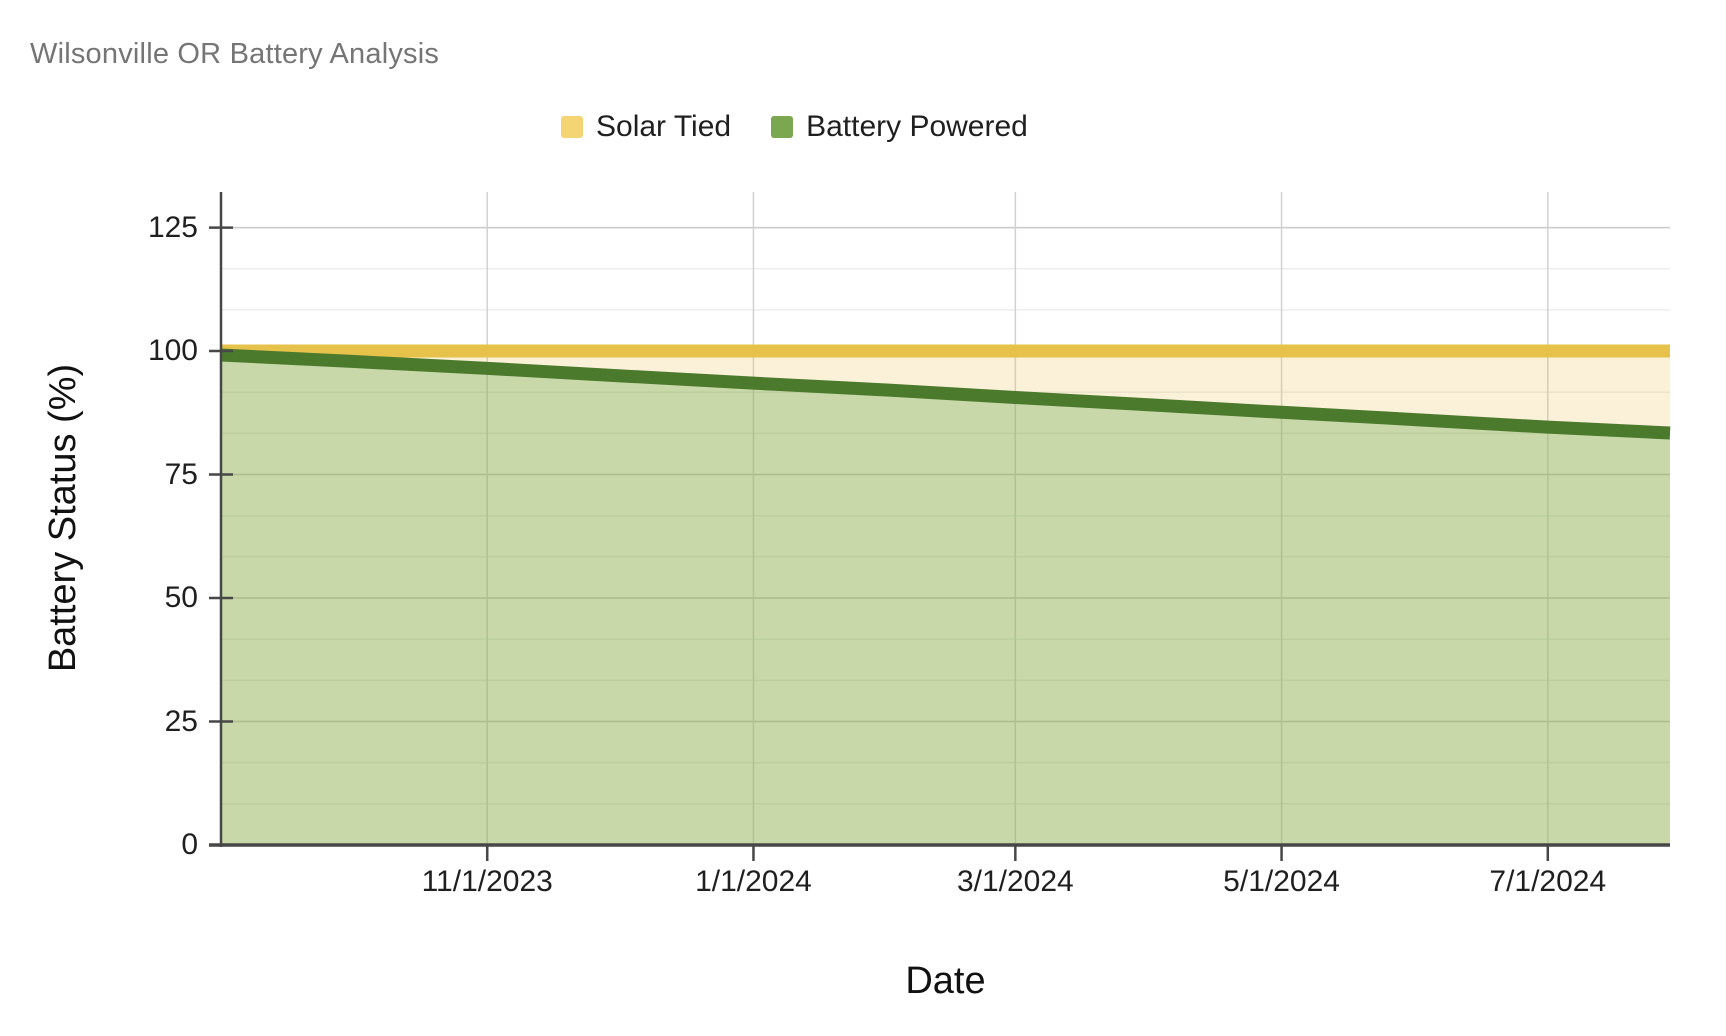 This screenshot has height=1036, width=1726. I want to click on legend-label: Solar Tied, so click(664, 126).